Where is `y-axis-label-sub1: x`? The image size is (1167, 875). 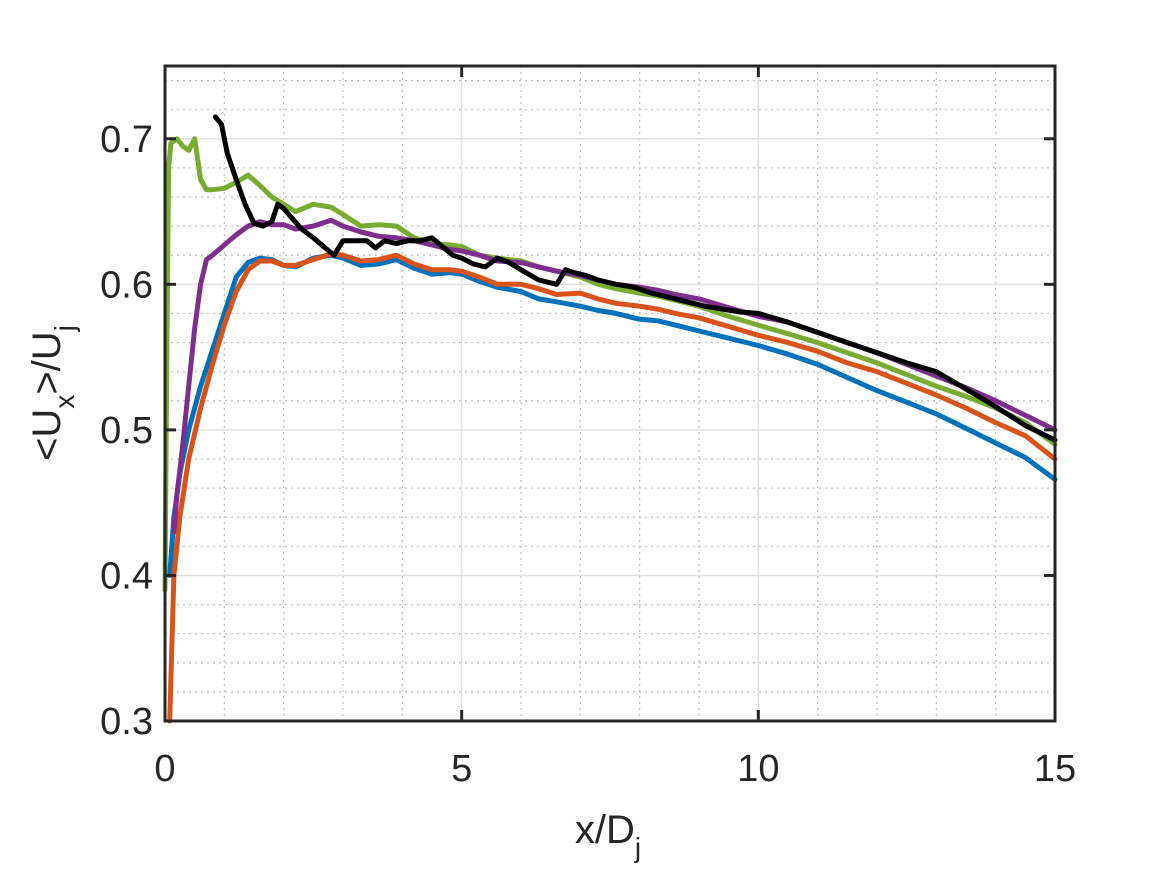
y-axis-label-sub1: x is located at coordinates (64, 402).